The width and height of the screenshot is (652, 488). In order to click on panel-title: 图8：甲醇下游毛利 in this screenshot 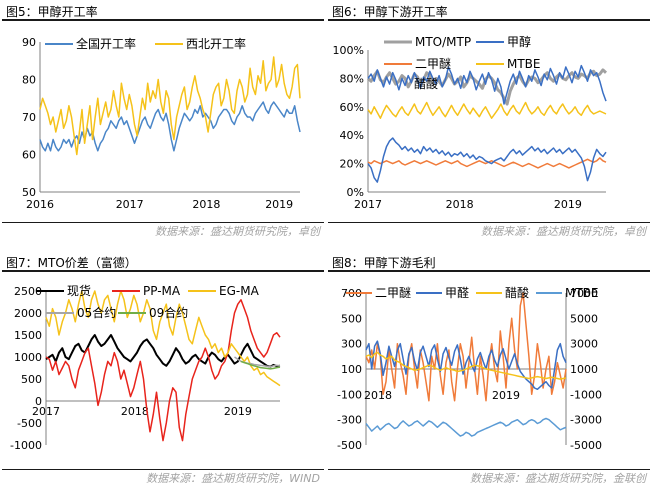, I will do `click(384, 263)`.